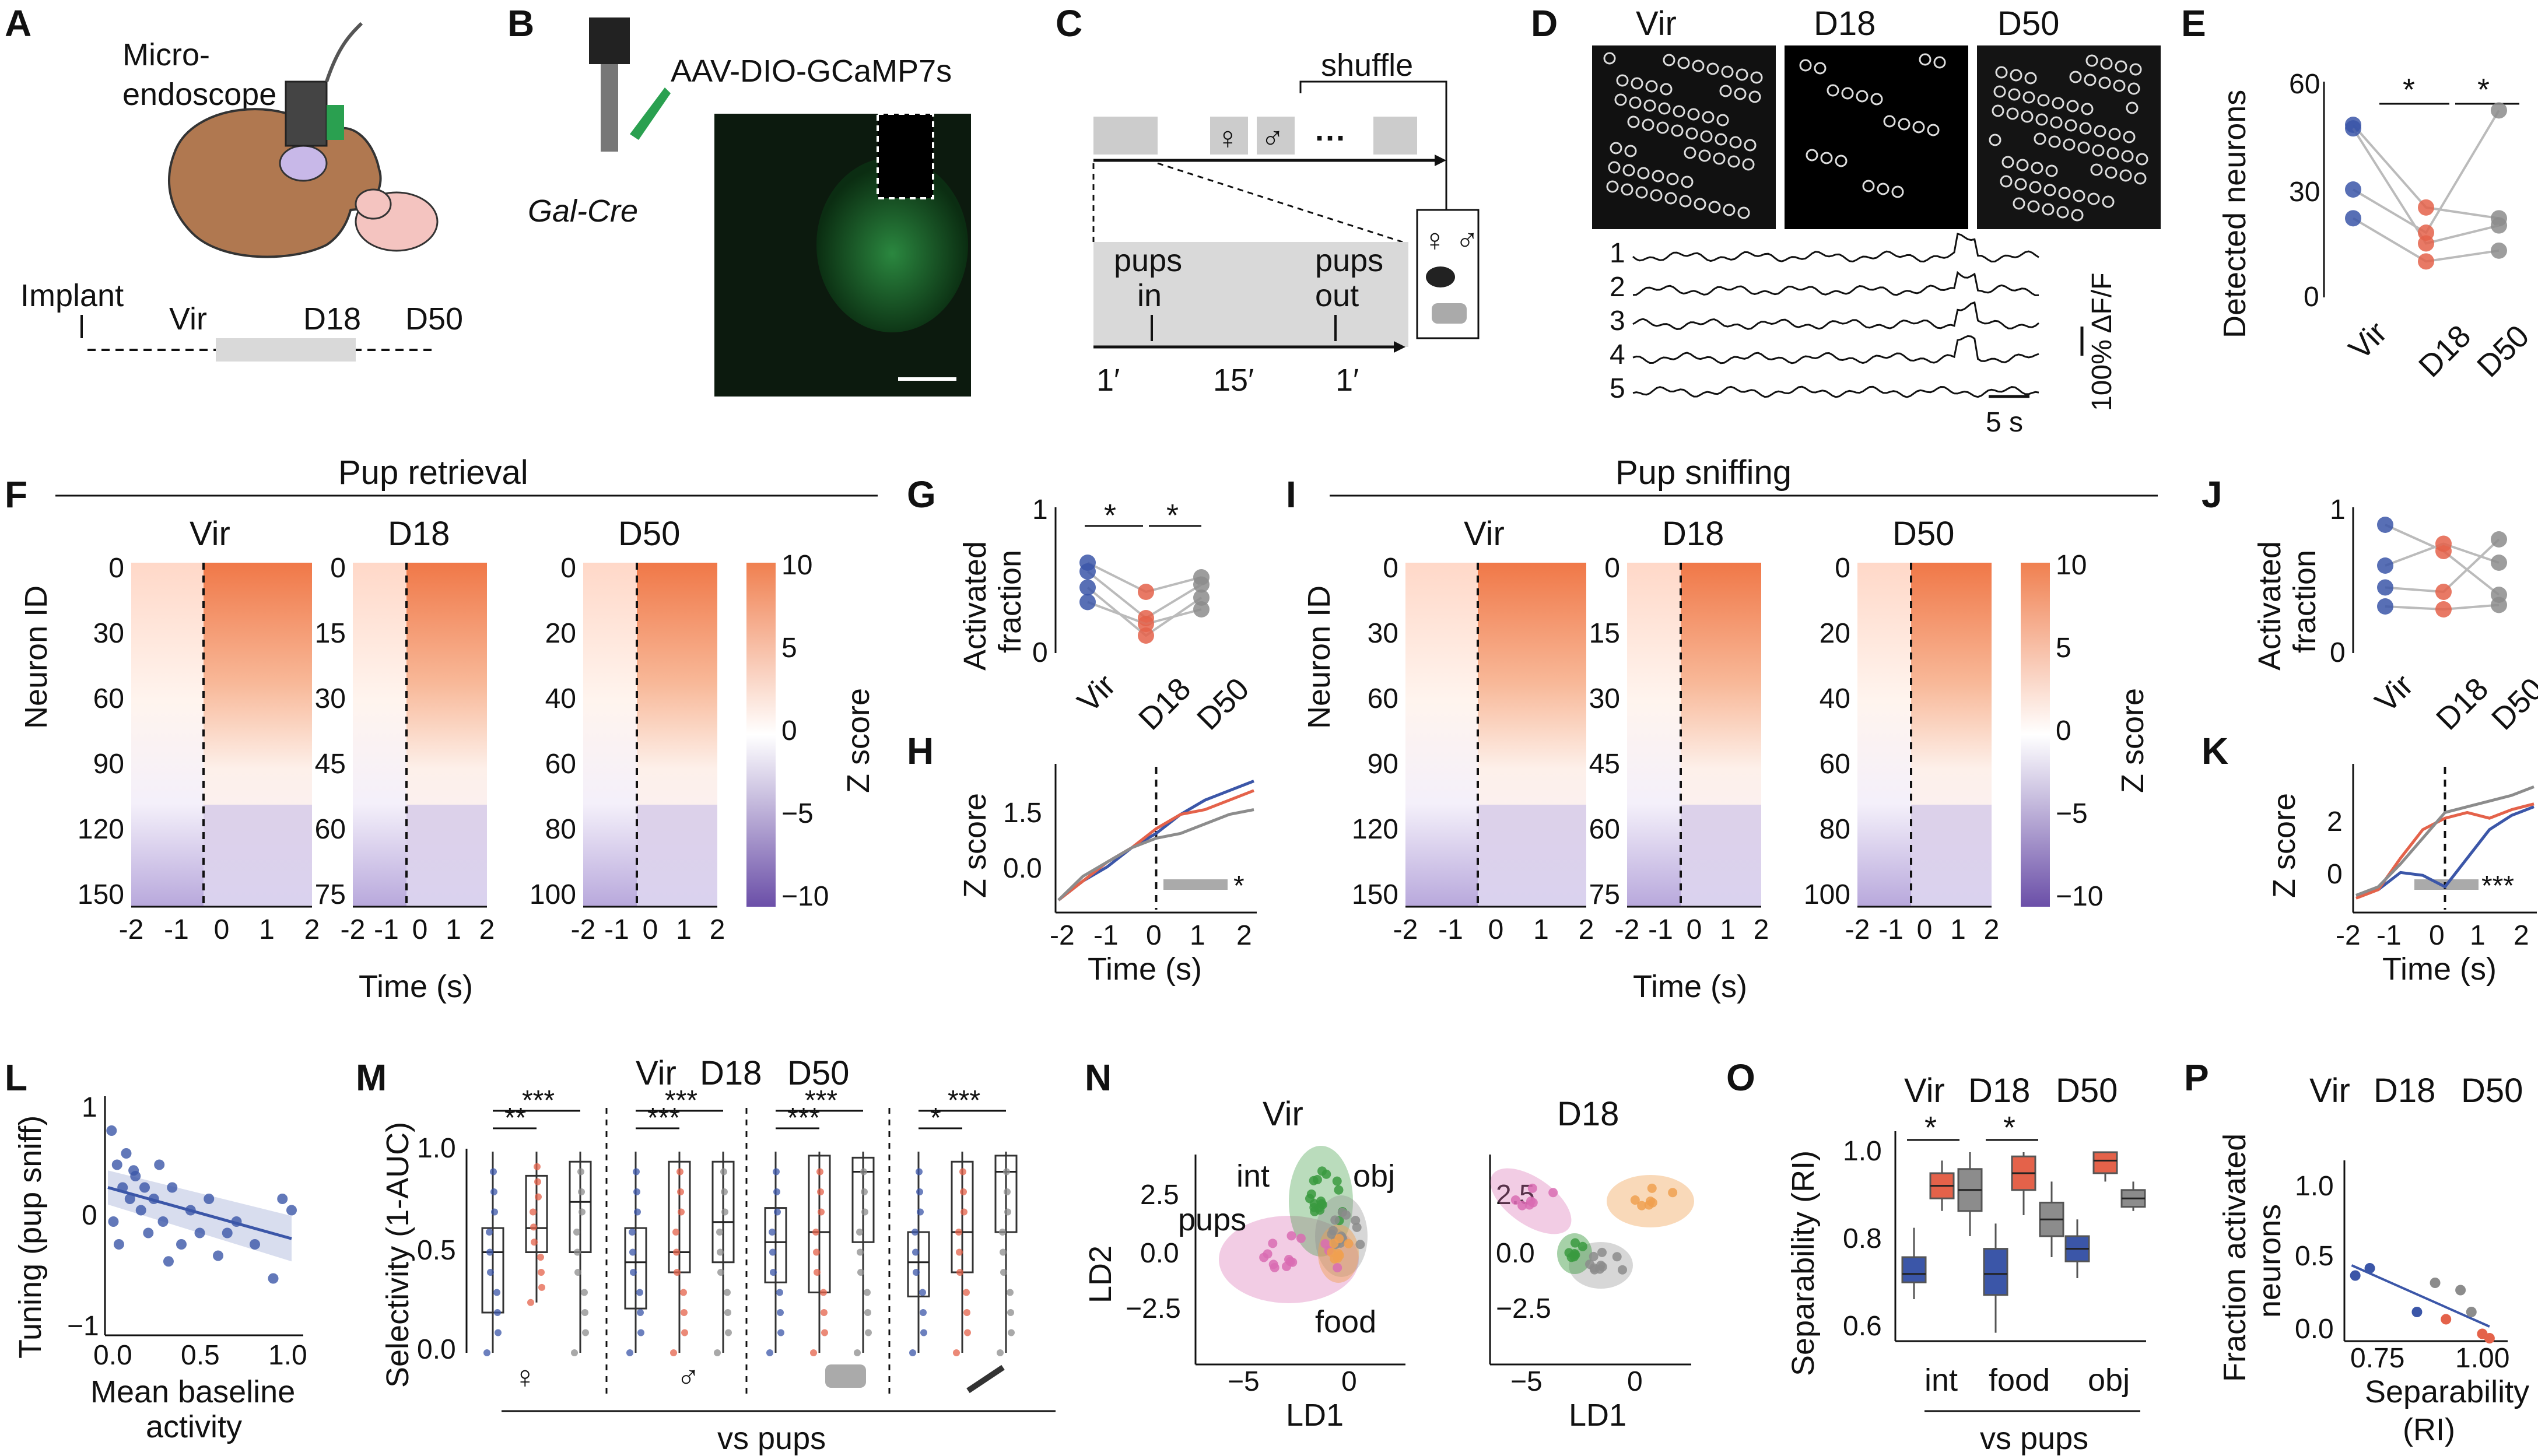 Image resolution: width=2538 pixels, height=1456 pixels. What do you see at coordinates (1159, 1253) in the screenshot?
I see `n-ytick-0: 0.0` at bounding box center [1159, 1253].